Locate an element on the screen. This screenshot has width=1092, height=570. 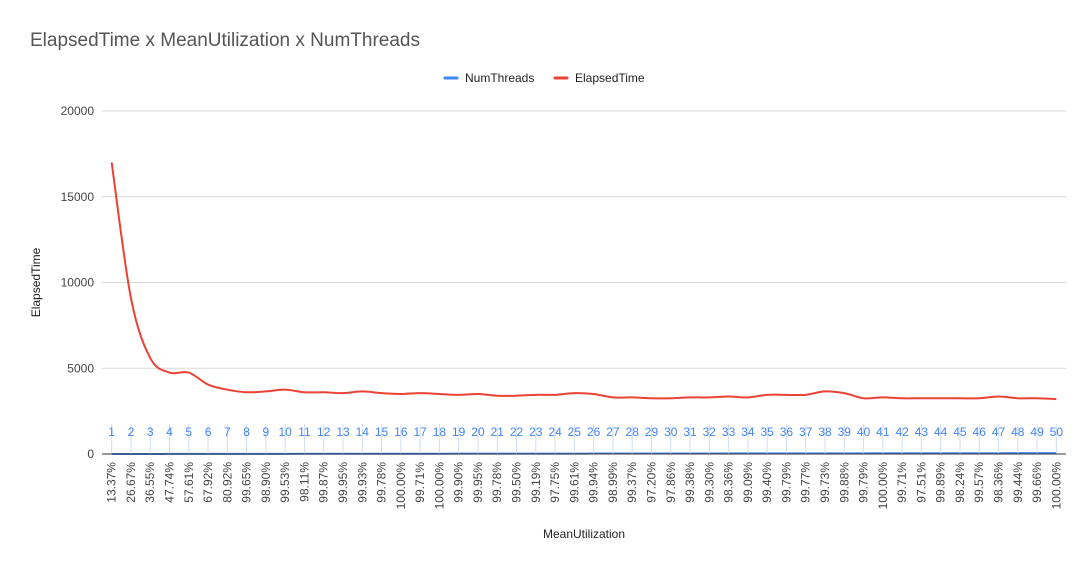
x-tick-label: 98.99% is located at coordinates (613, 482).